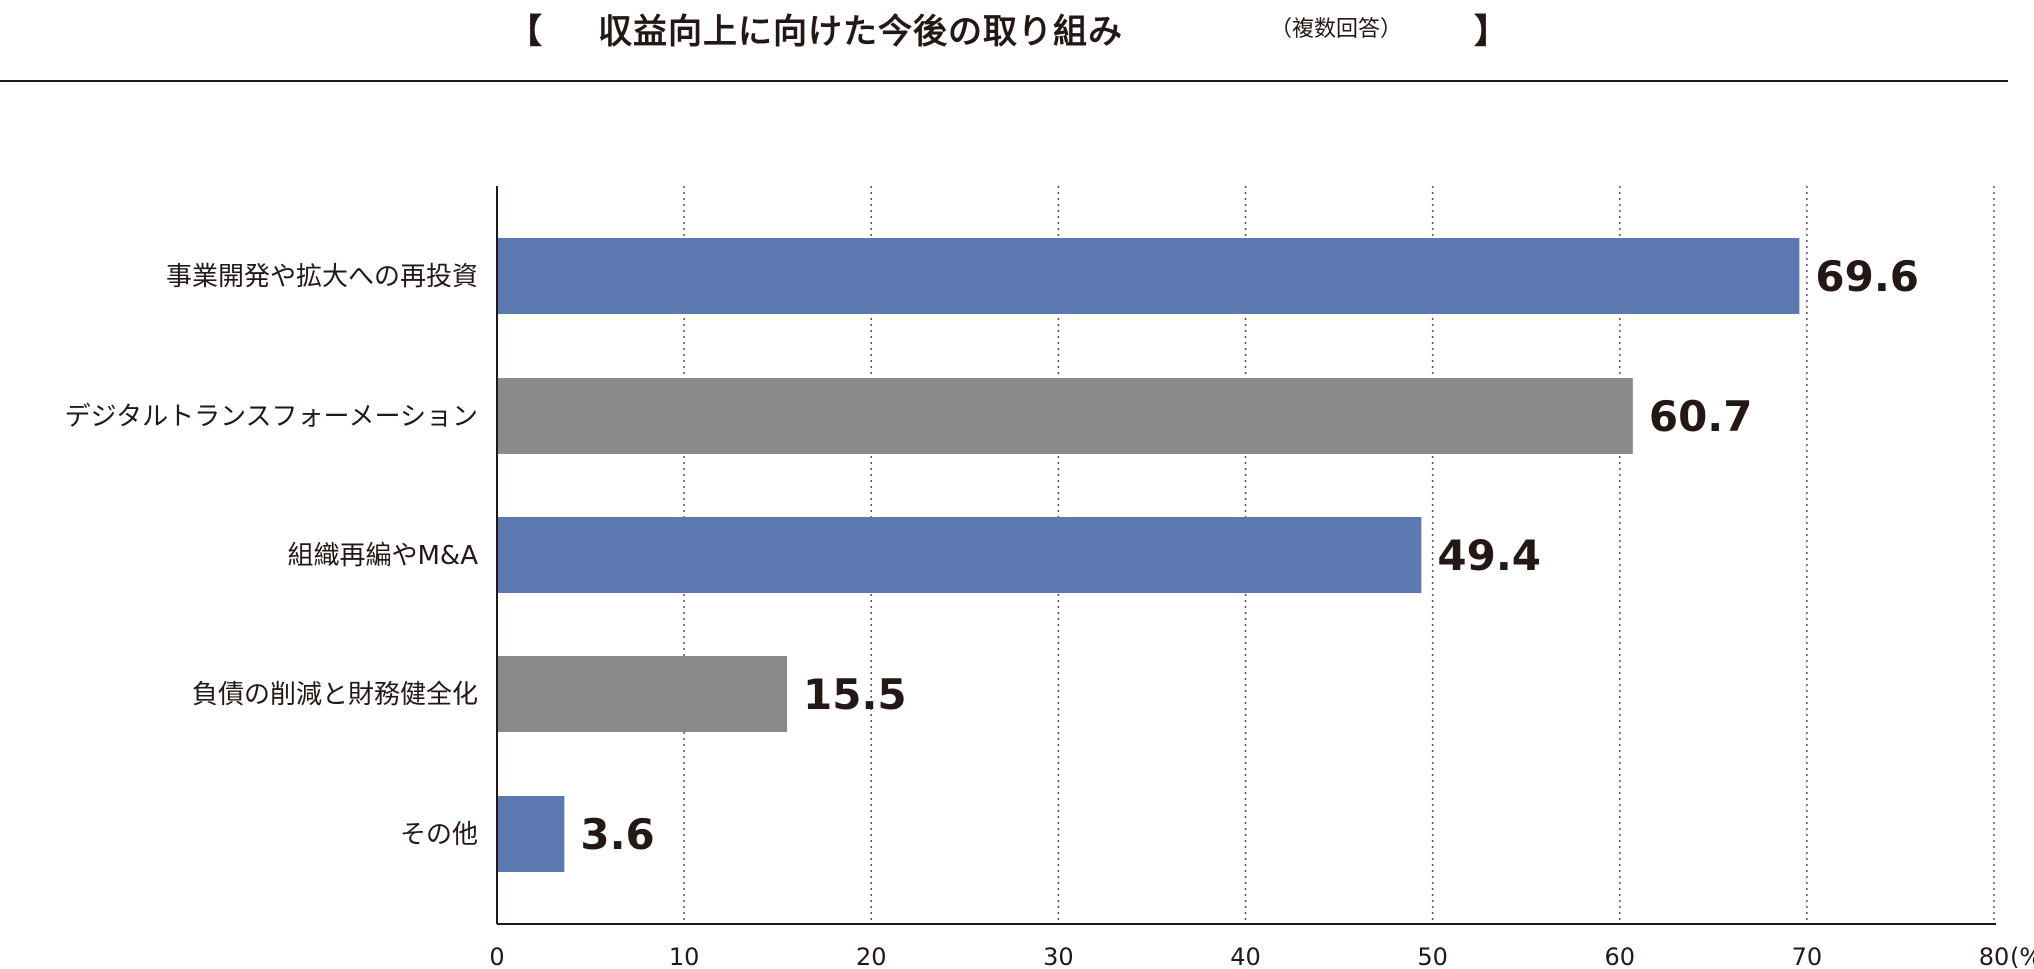 This screenshot has height=969, width=2034. I want to click on x-tick-label: 40, so click(1245, 956).